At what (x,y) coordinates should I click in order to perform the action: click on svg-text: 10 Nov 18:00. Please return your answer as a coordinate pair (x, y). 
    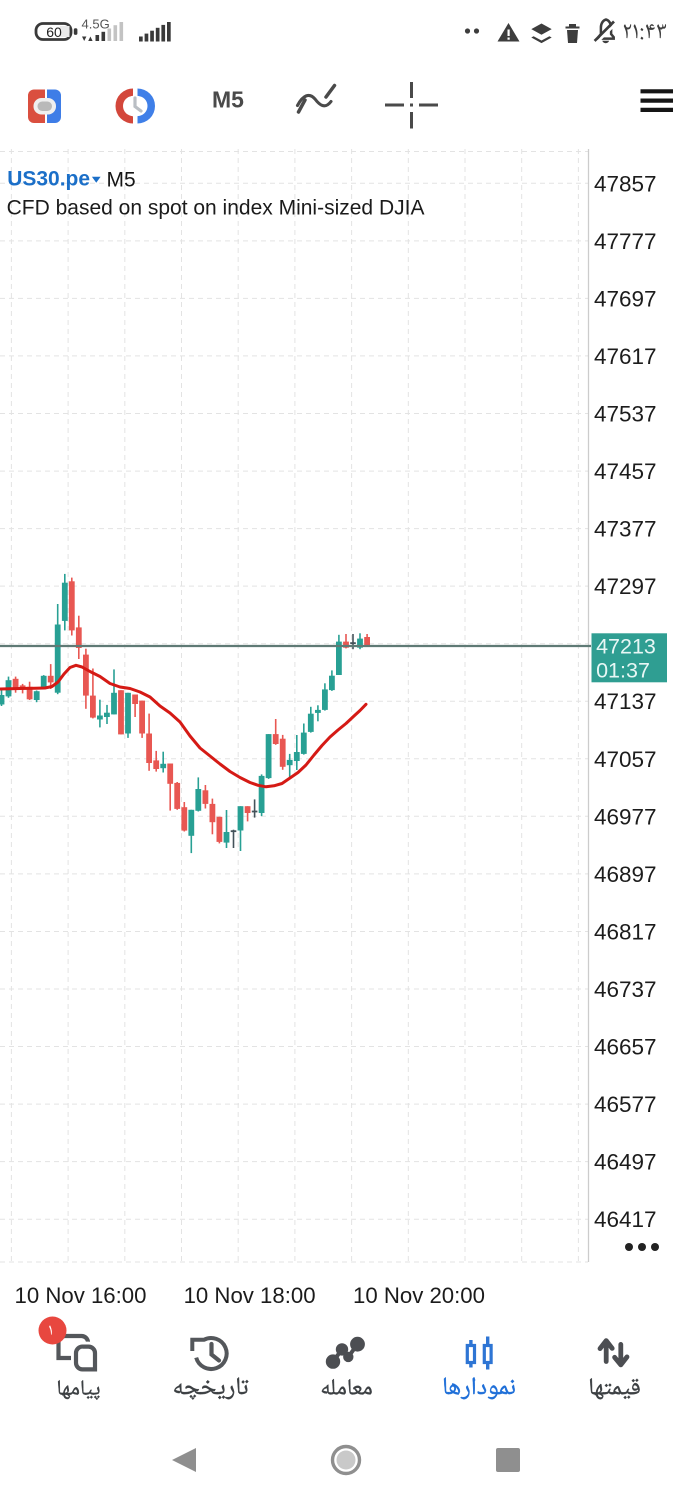
    Looking at the image, I should click on (250, 1295).